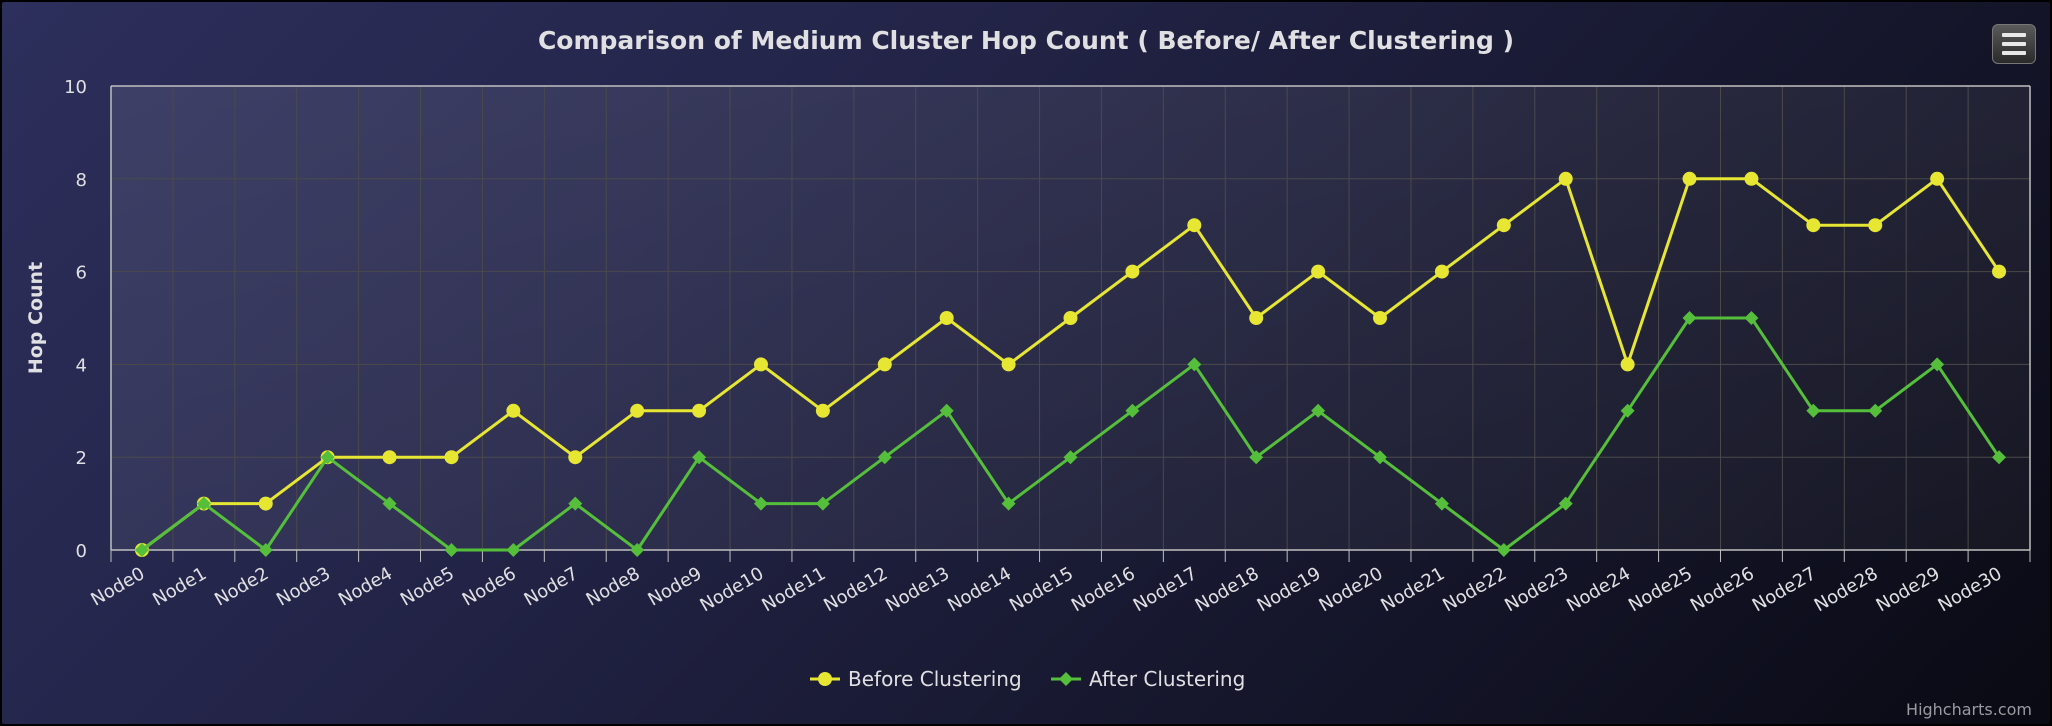 The image size is (2052, 726). Describe the element at coordinates (1660, 589) in the screenshot. I see `x-tick-label: Node25` at that location.